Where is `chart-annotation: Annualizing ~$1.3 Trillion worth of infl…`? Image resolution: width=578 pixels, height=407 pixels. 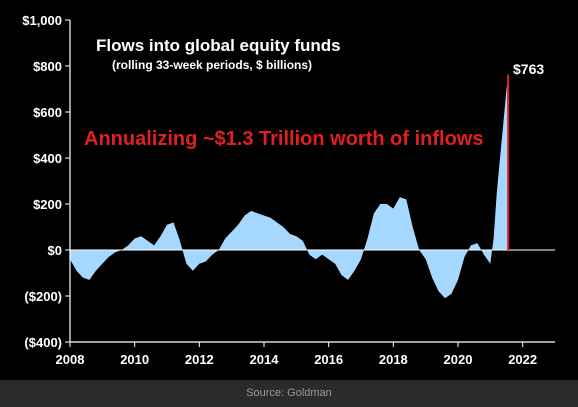
chart-annotation: Annualizing ~$1.3 Trillion worth of infl… is located at coordinates (283, 139).